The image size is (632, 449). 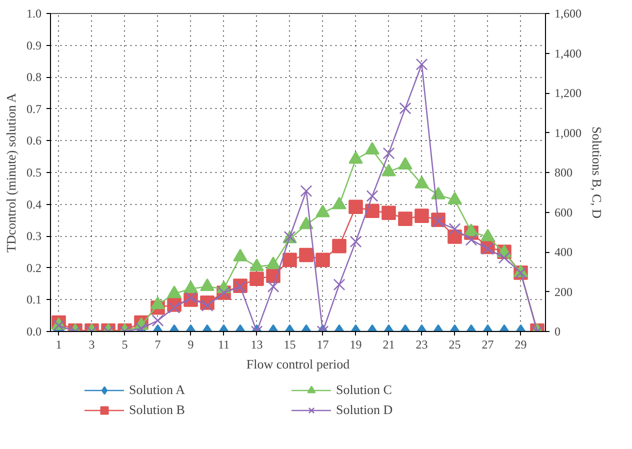 I want to click on y2-tick-label: 800, so click(x=563, y=173).